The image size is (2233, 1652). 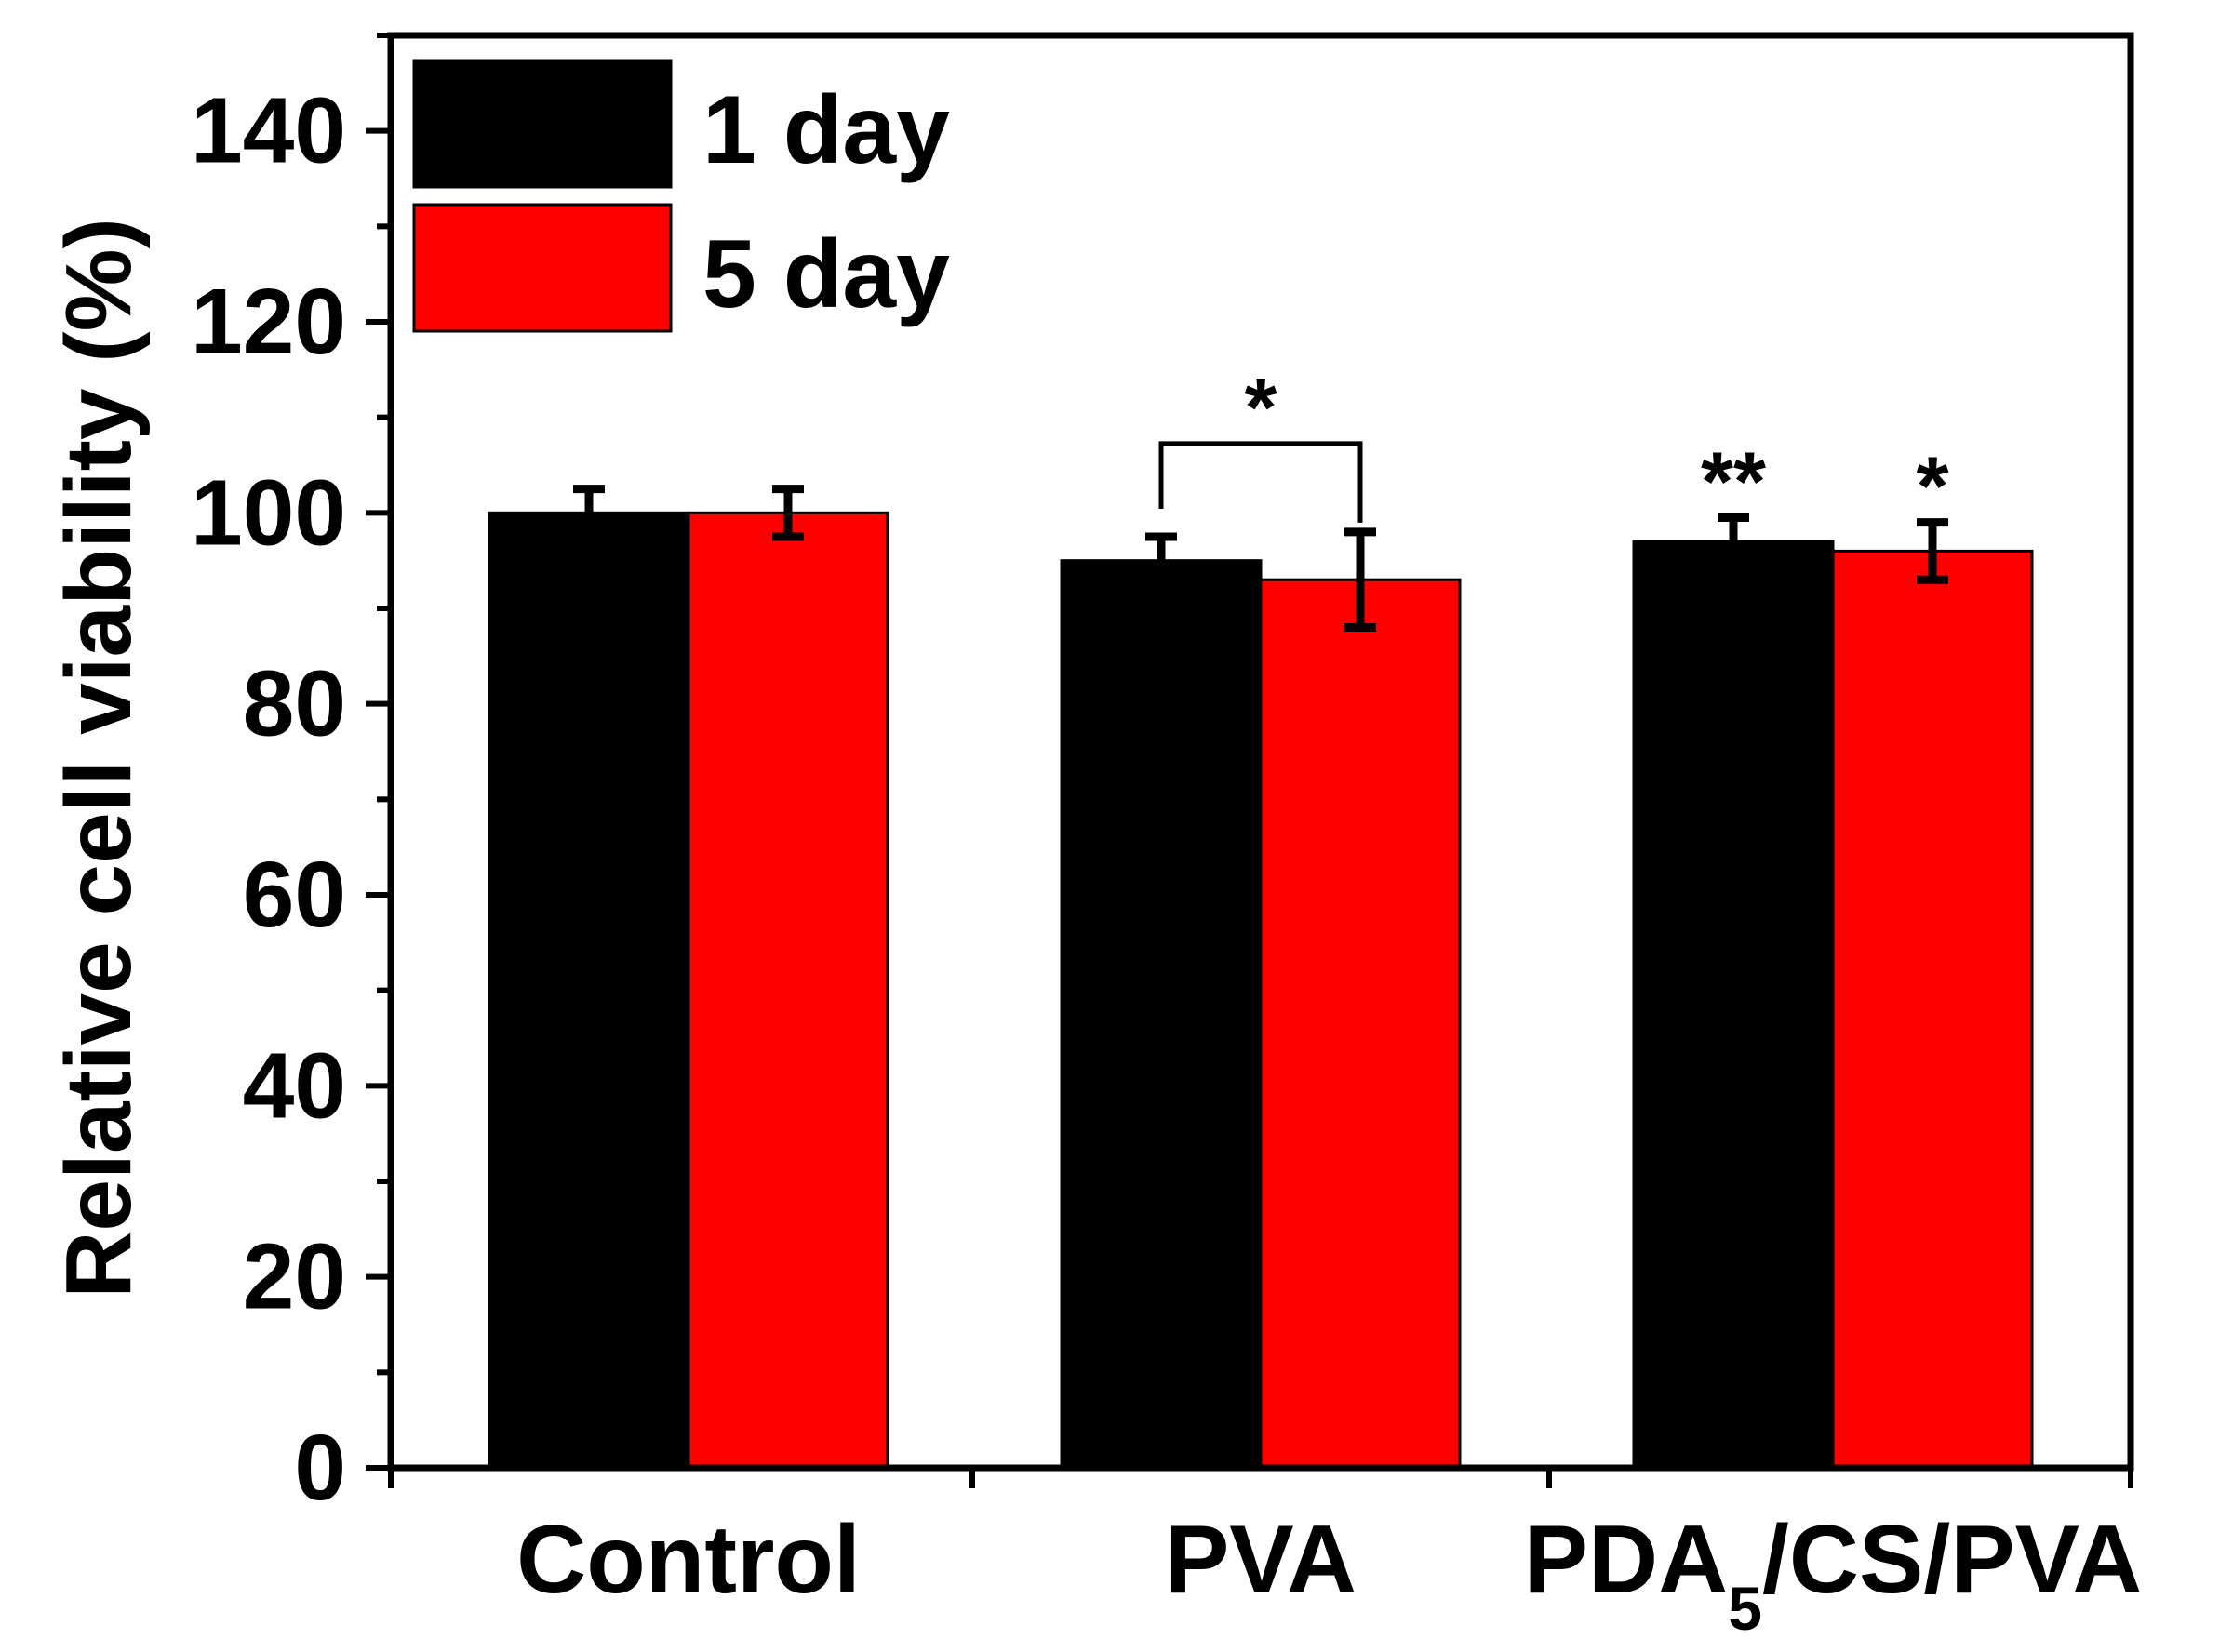 I want to click on y-tick-label: 100, so click(x=268, y=512).